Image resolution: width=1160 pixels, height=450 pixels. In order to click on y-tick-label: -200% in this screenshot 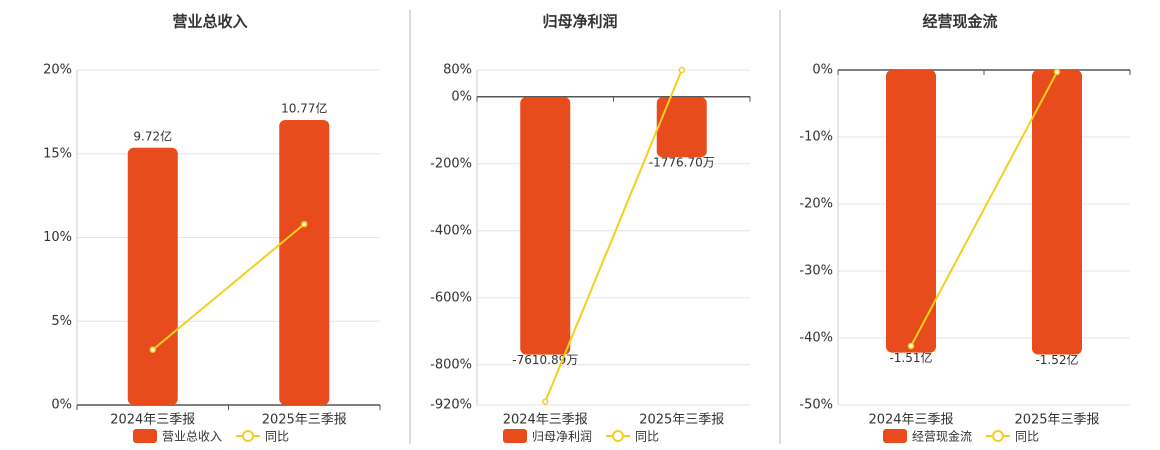, I will do `click(451, 163)`.